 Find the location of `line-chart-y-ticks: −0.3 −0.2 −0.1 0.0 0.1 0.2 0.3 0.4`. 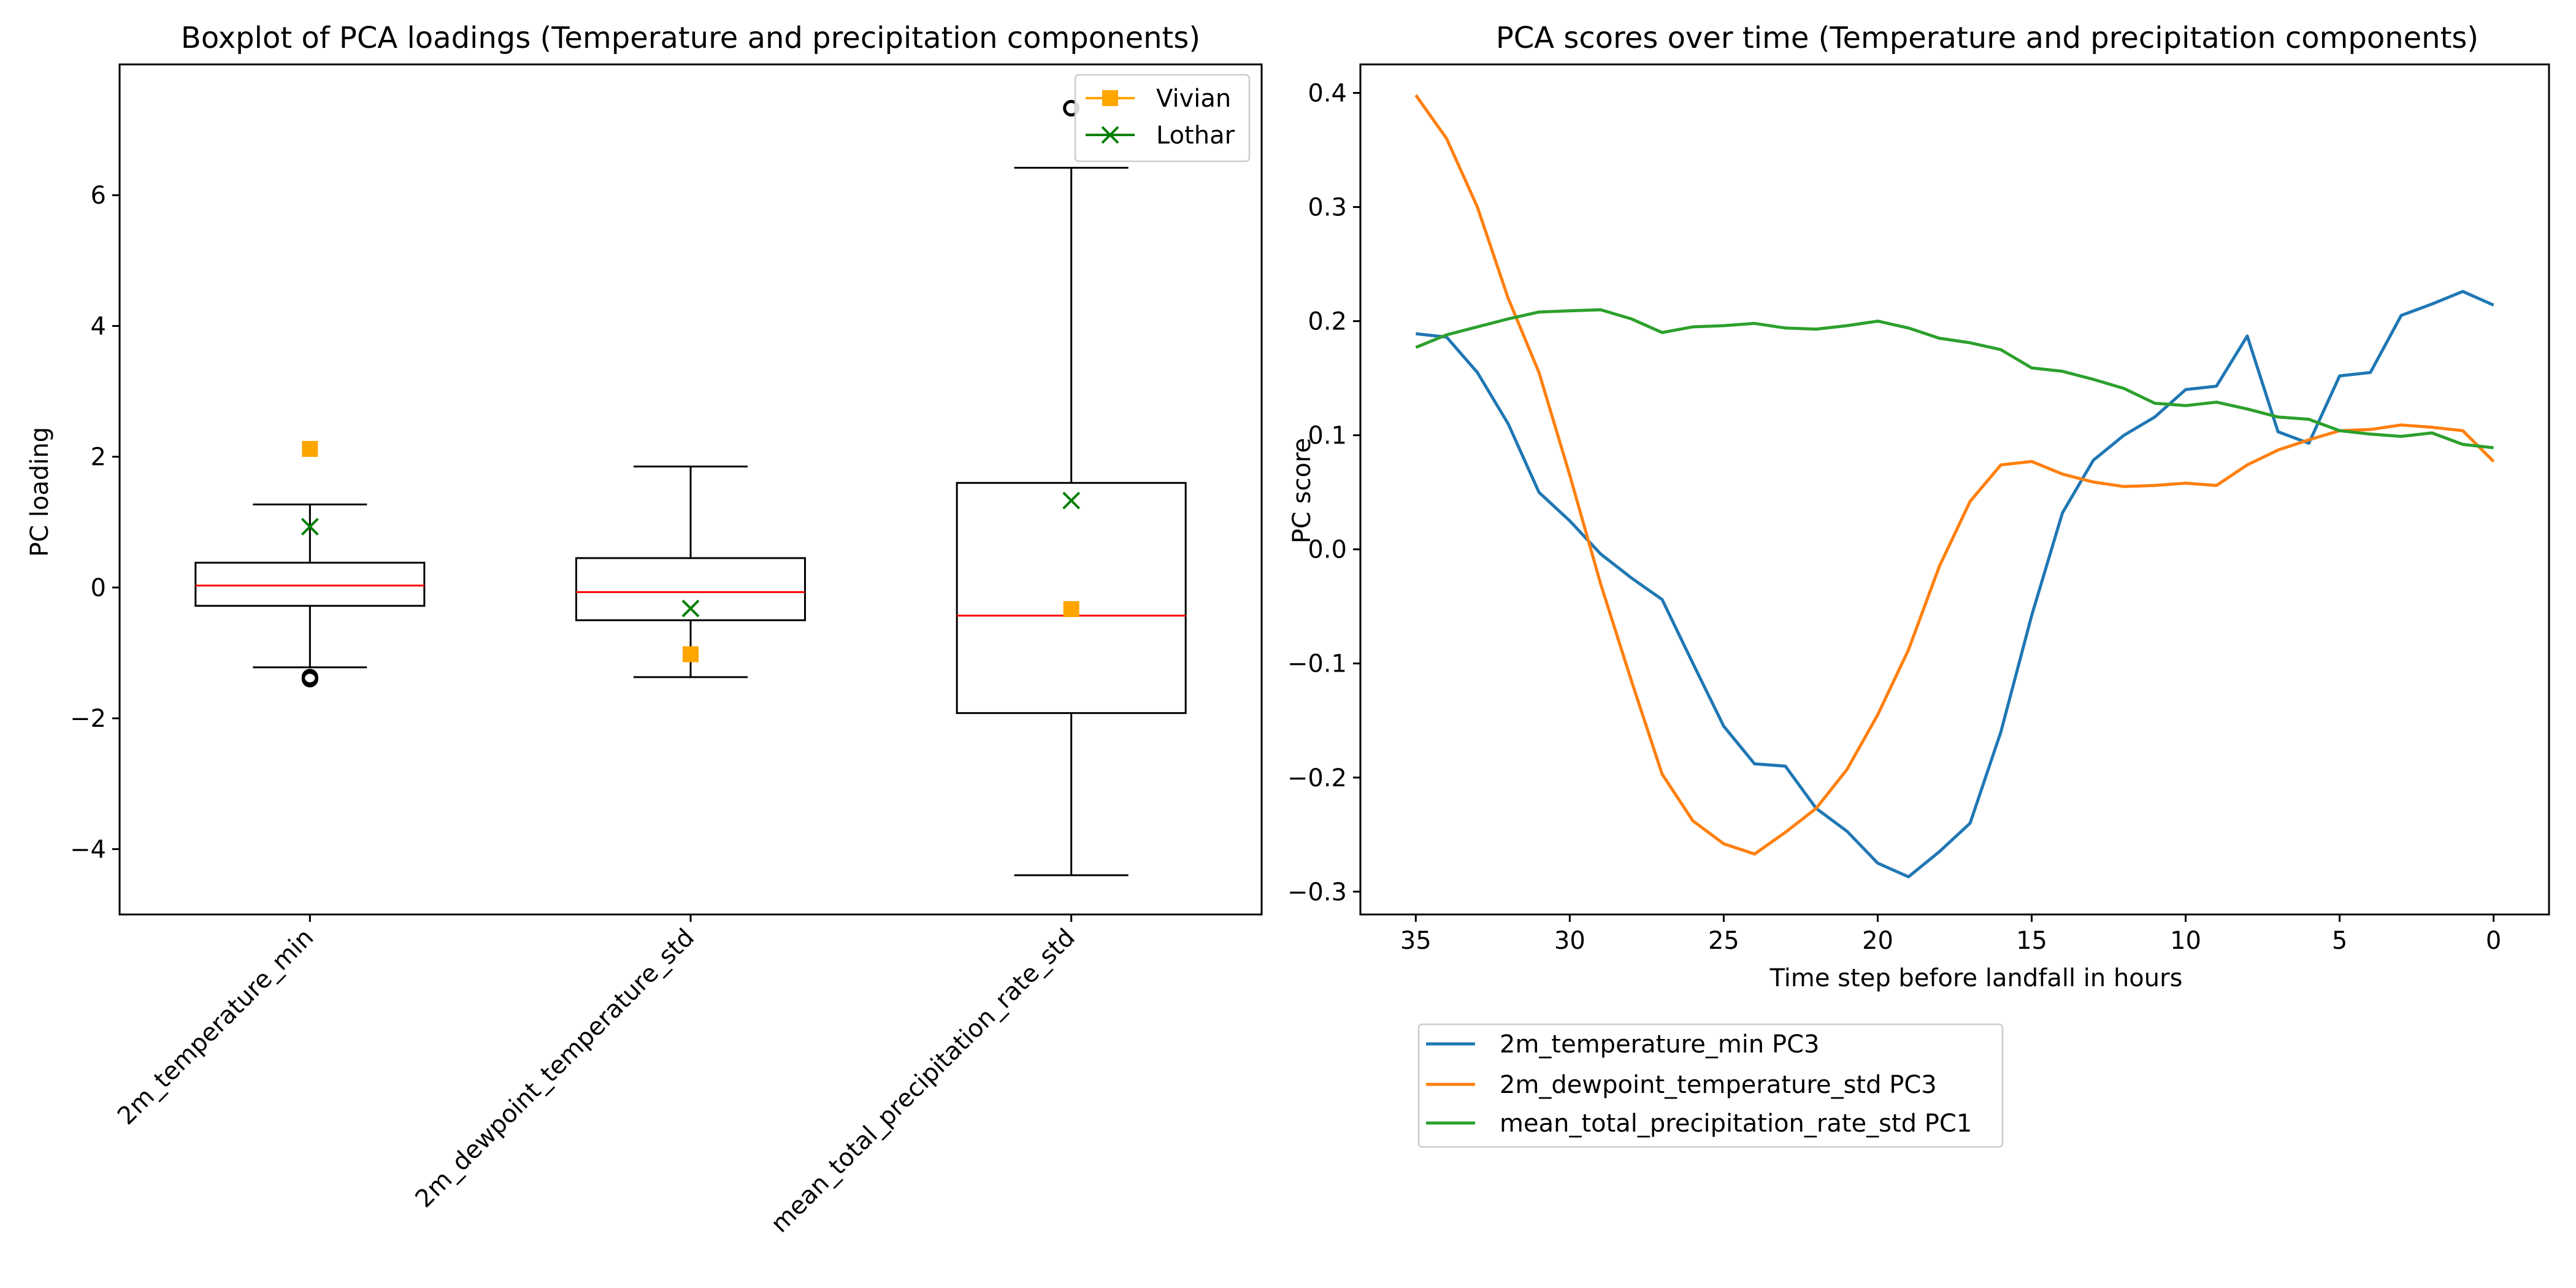

line-chart-y-ticks: −0.3 −0.2 −0.1 0.0 0.1 0.2 0.3 0.4 is located at coordinates (1323, 493).